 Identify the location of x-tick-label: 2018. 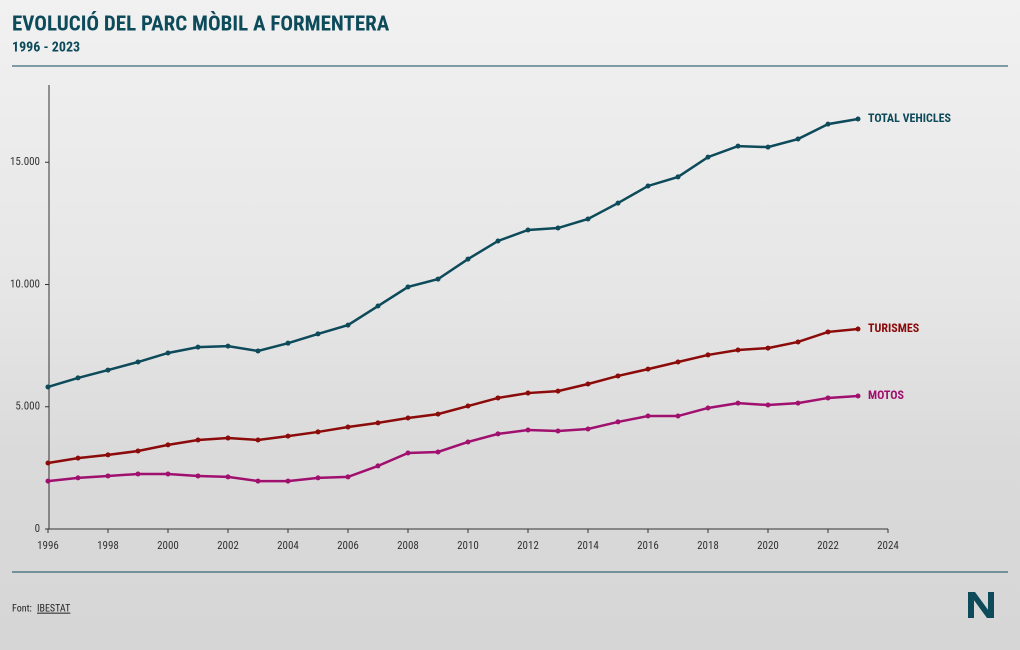
(708, 545).